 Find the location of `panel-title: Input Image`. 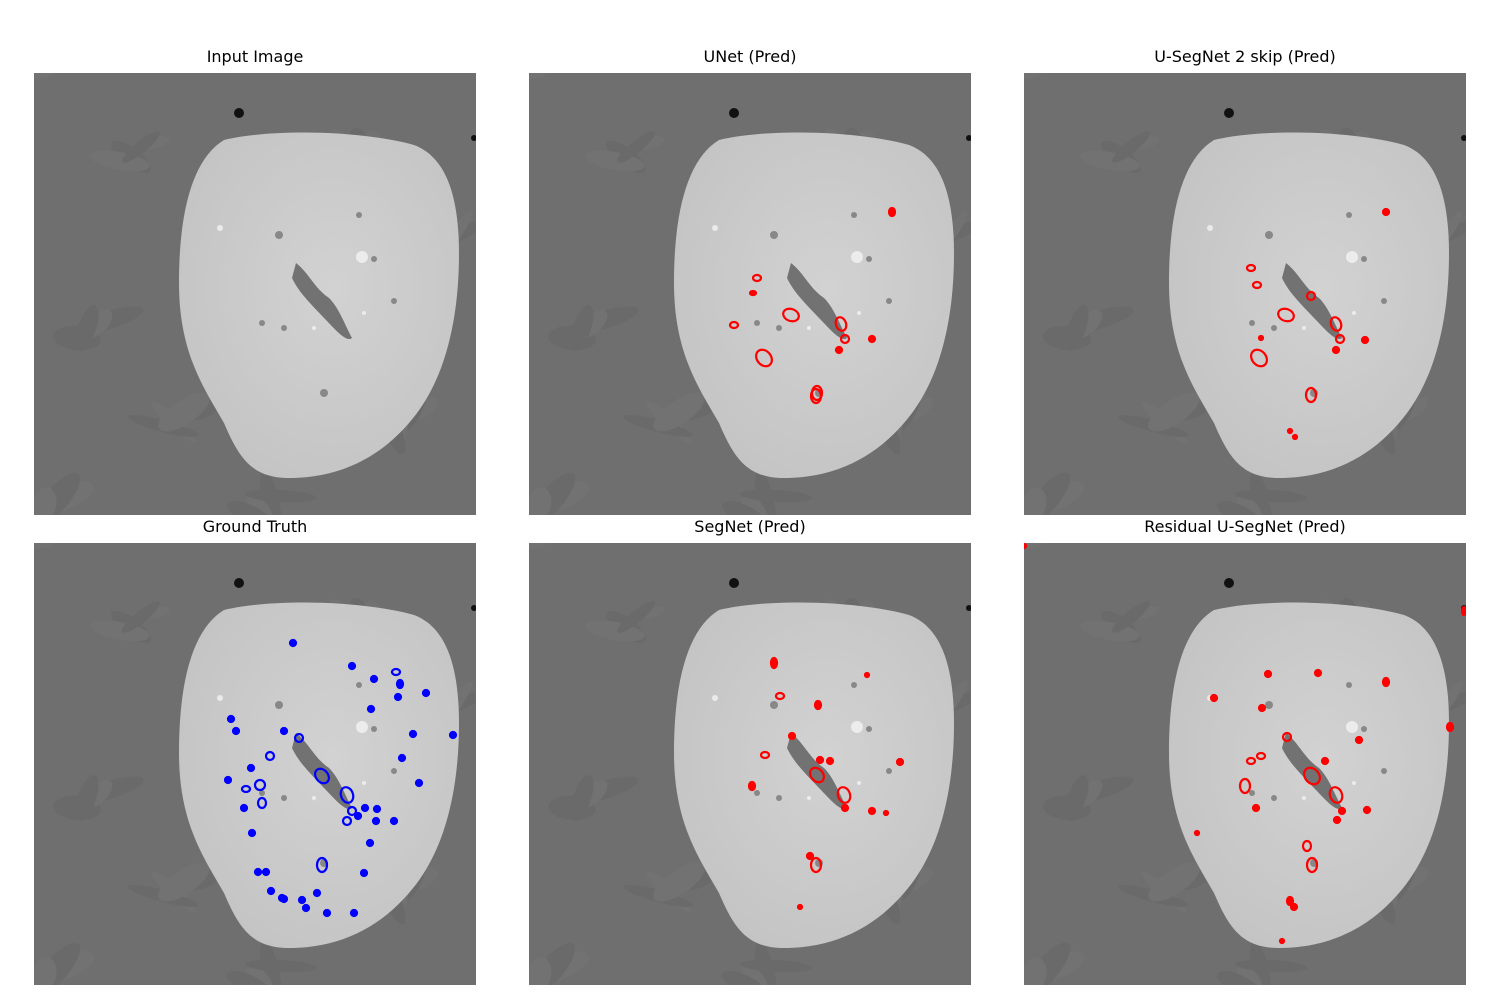

panel-title: Input Image is located at coordinates (255, 56).